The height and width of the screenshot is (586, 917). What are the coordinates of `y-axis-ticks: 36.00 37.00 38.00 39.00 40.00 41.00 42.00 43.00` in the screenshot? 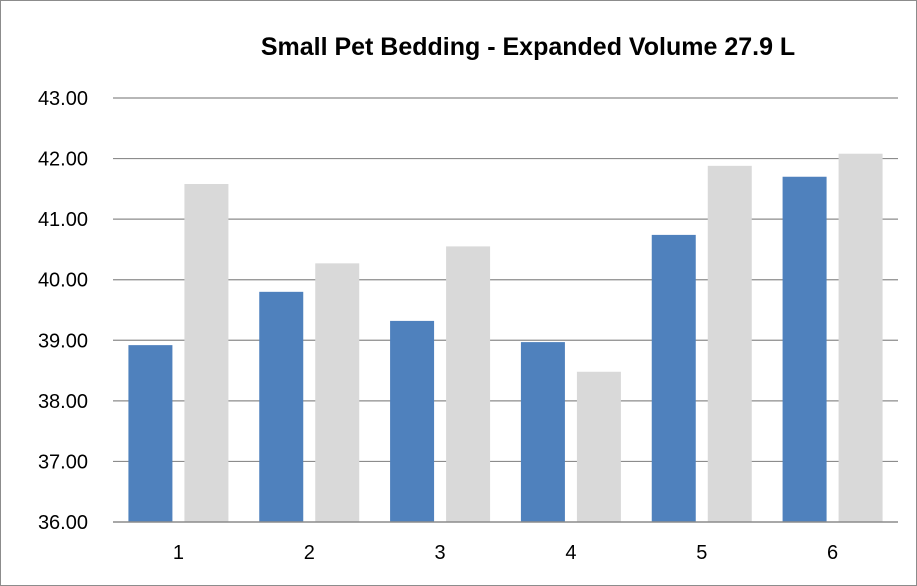 It's located at (63, 311).